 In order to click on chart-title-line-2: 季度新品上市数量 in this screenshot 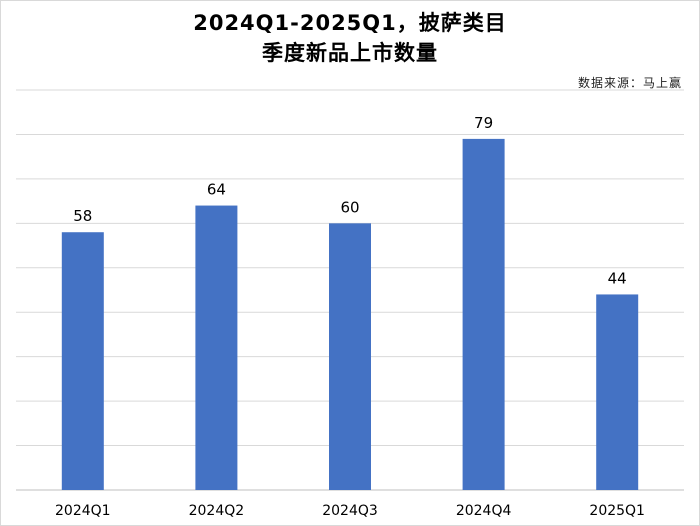, I will do `click(350, 53)`.